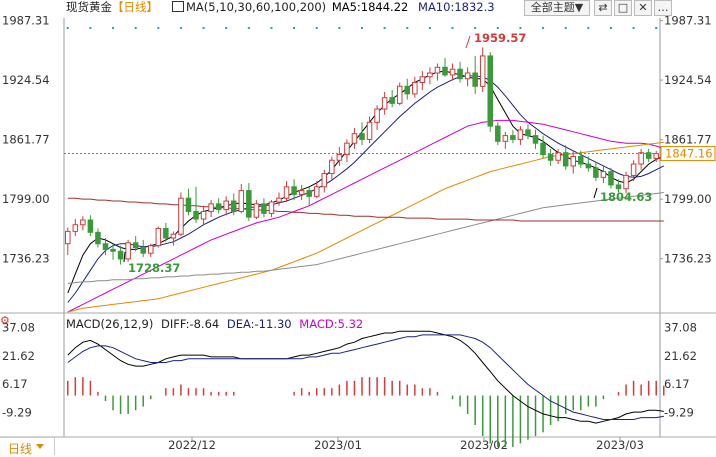 The width and height of the screenshot is (716, 457). What do you see at coordinates (178, 6) in the screenshot?
I see `ma-icon` at bounding box center [178, 6].